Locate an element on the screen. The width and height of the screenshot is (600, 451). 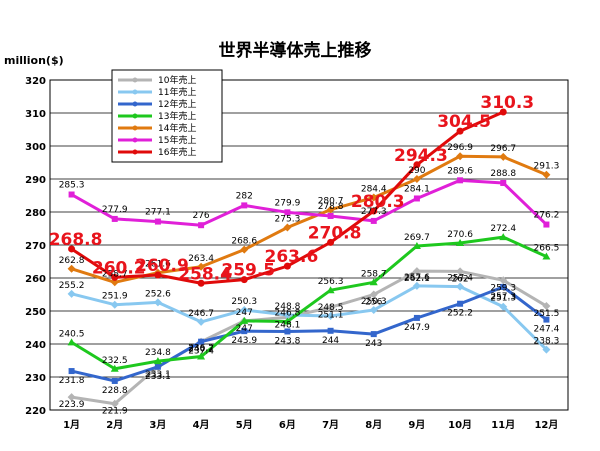
legend-entry: 11年売上 is located at coordinates (177, 92).